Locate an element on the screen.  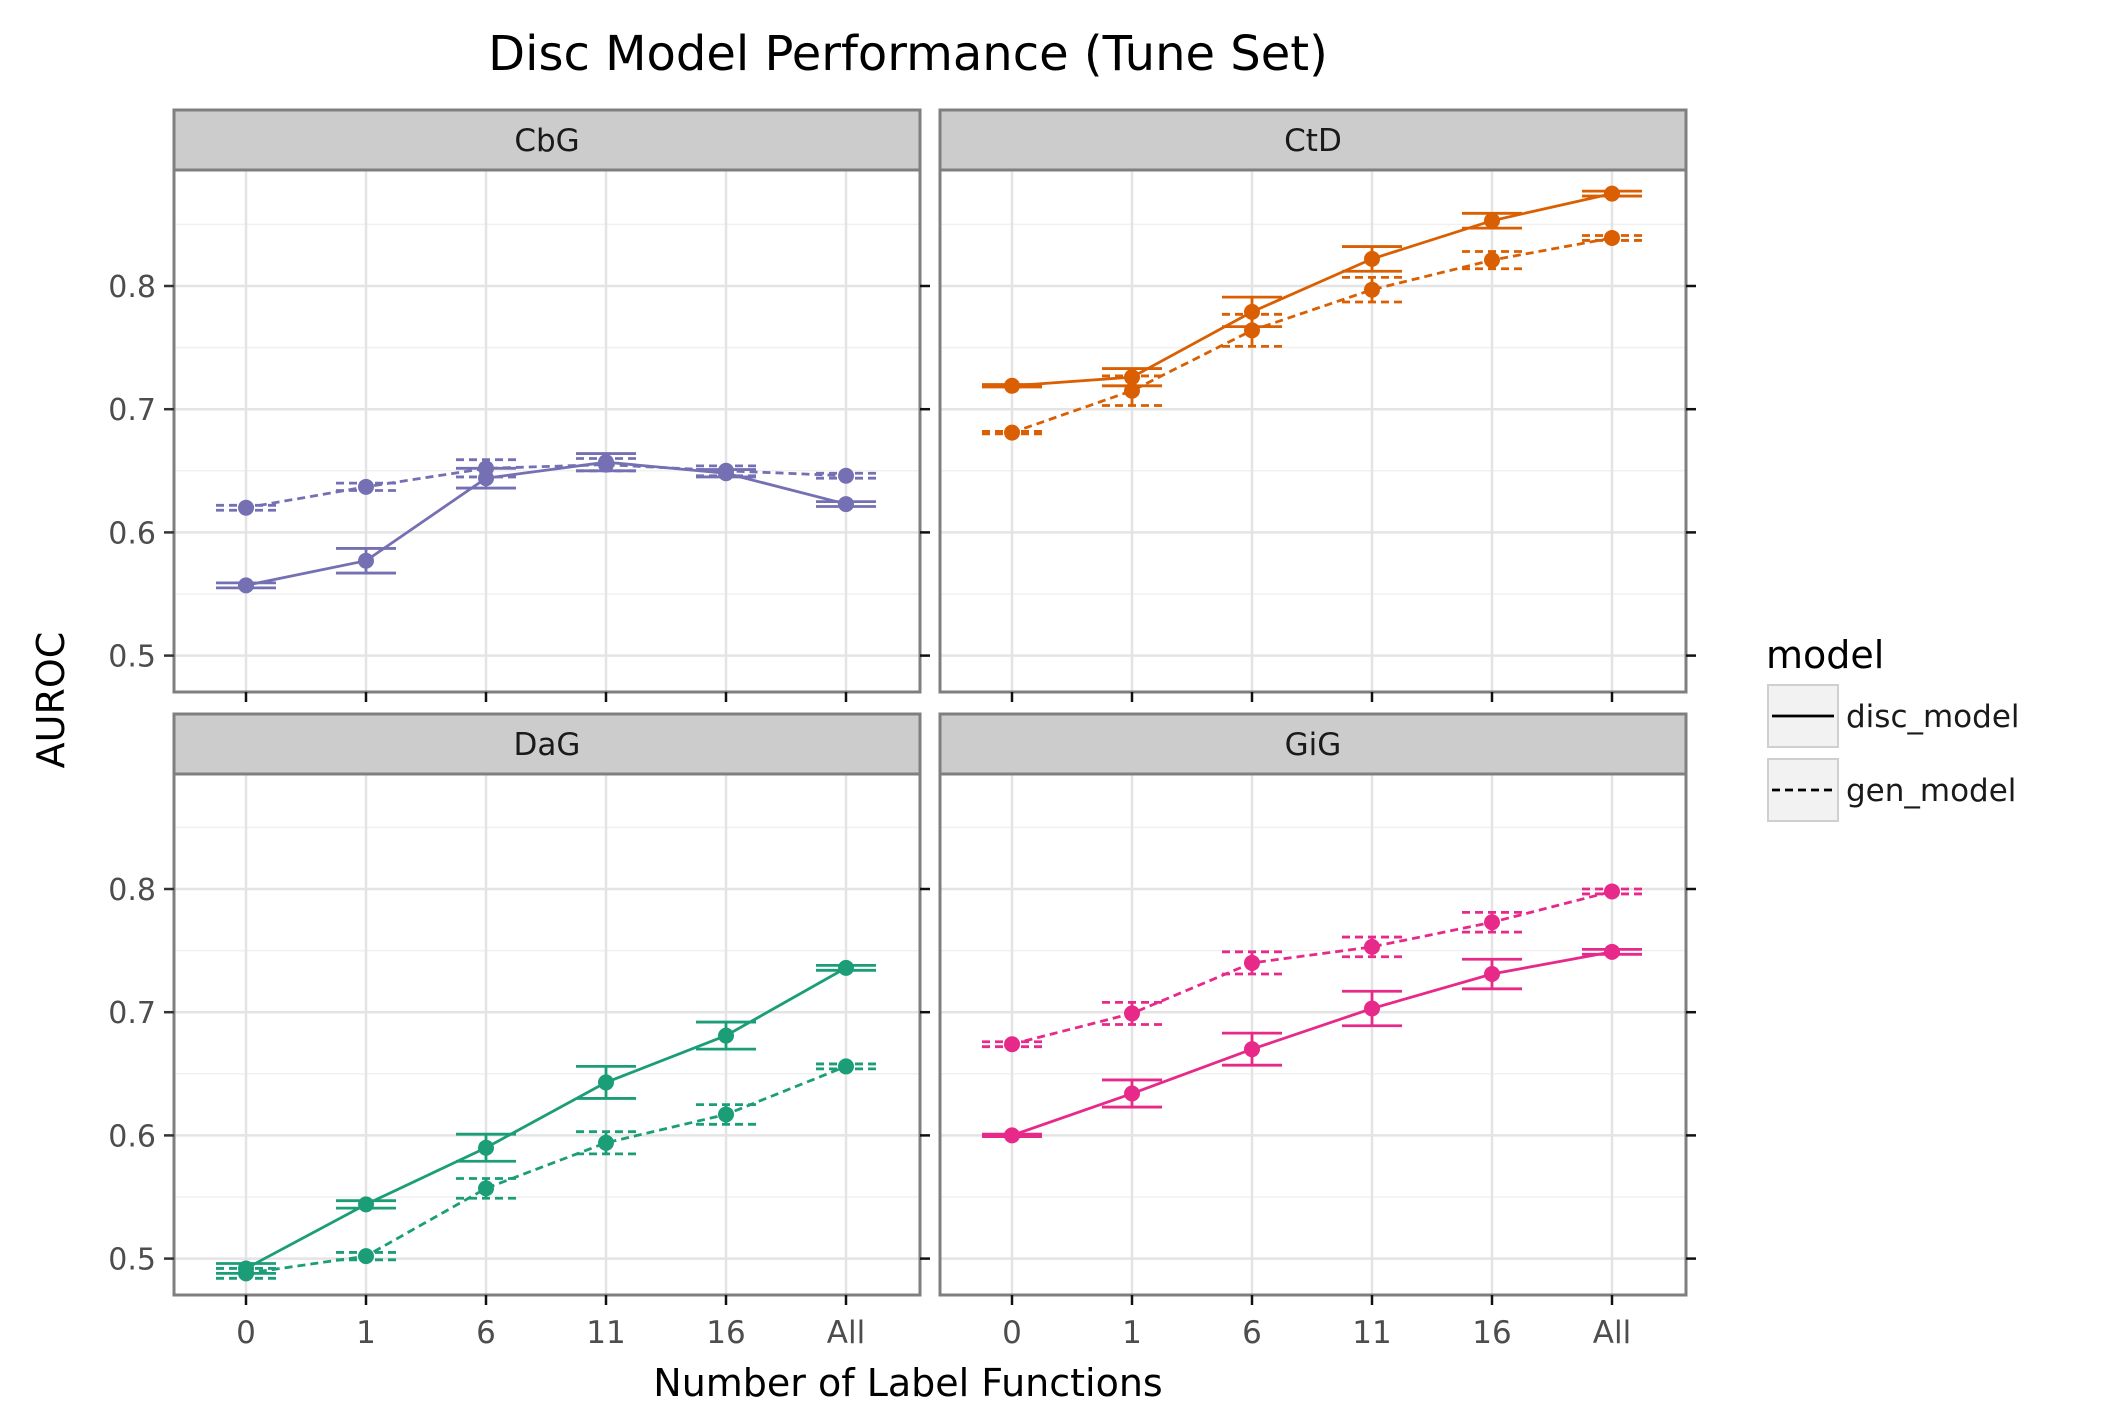
y-axis-label: AUROC is located at coordinates (51, 700).